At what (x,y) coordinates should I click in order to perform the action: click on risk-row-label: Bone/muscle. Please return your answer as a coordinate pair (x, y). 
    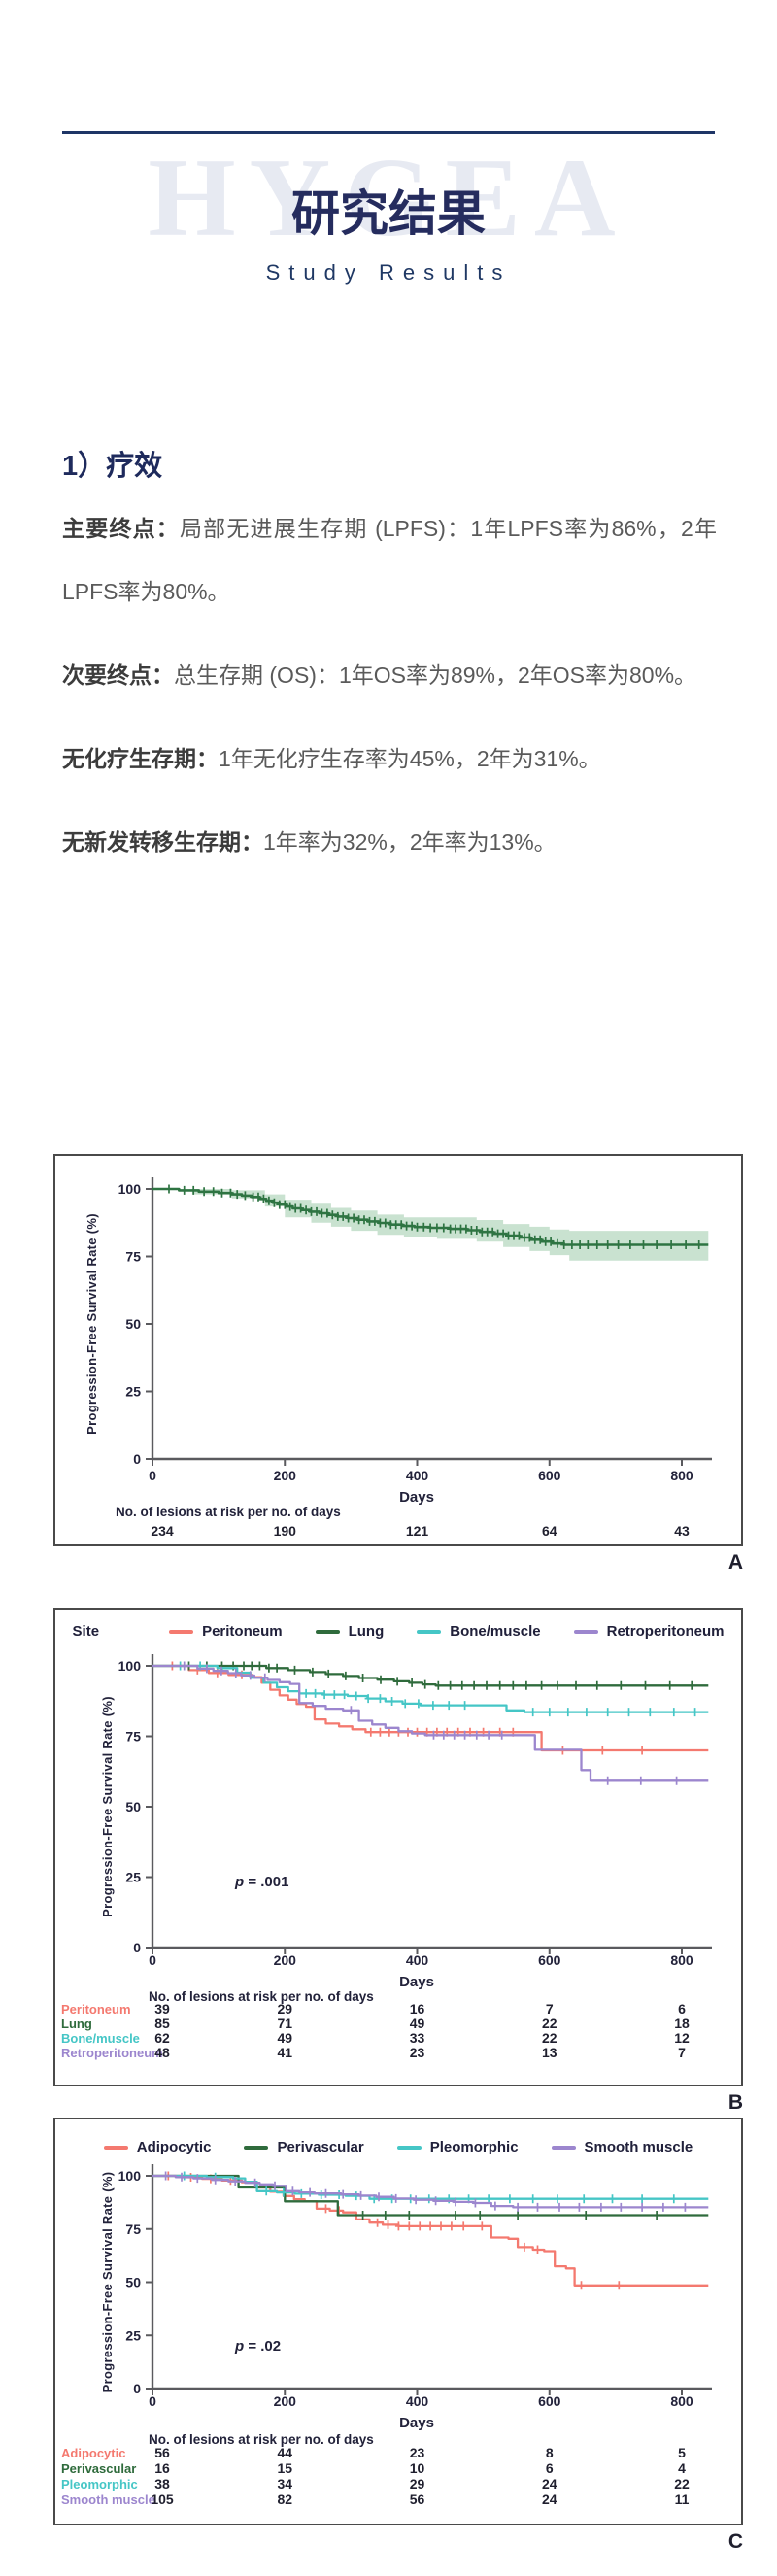
    Looking at the image, I should click on (100, 2038).